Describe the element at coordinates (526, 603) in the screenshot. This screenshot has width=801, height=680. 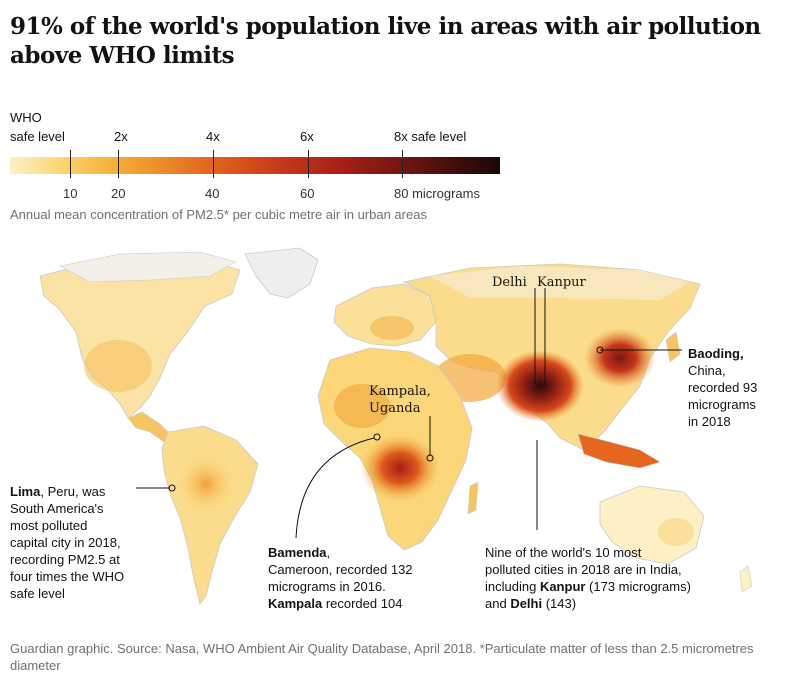
I see `annotation-india-delhi: Delhi` at that location.